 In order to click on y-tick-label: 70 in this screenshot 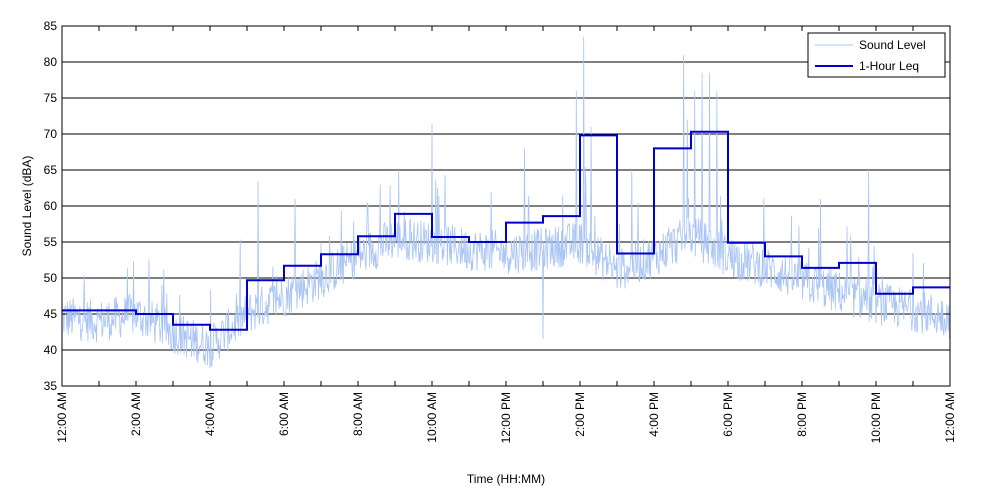, I will do `click(51, 134)`.